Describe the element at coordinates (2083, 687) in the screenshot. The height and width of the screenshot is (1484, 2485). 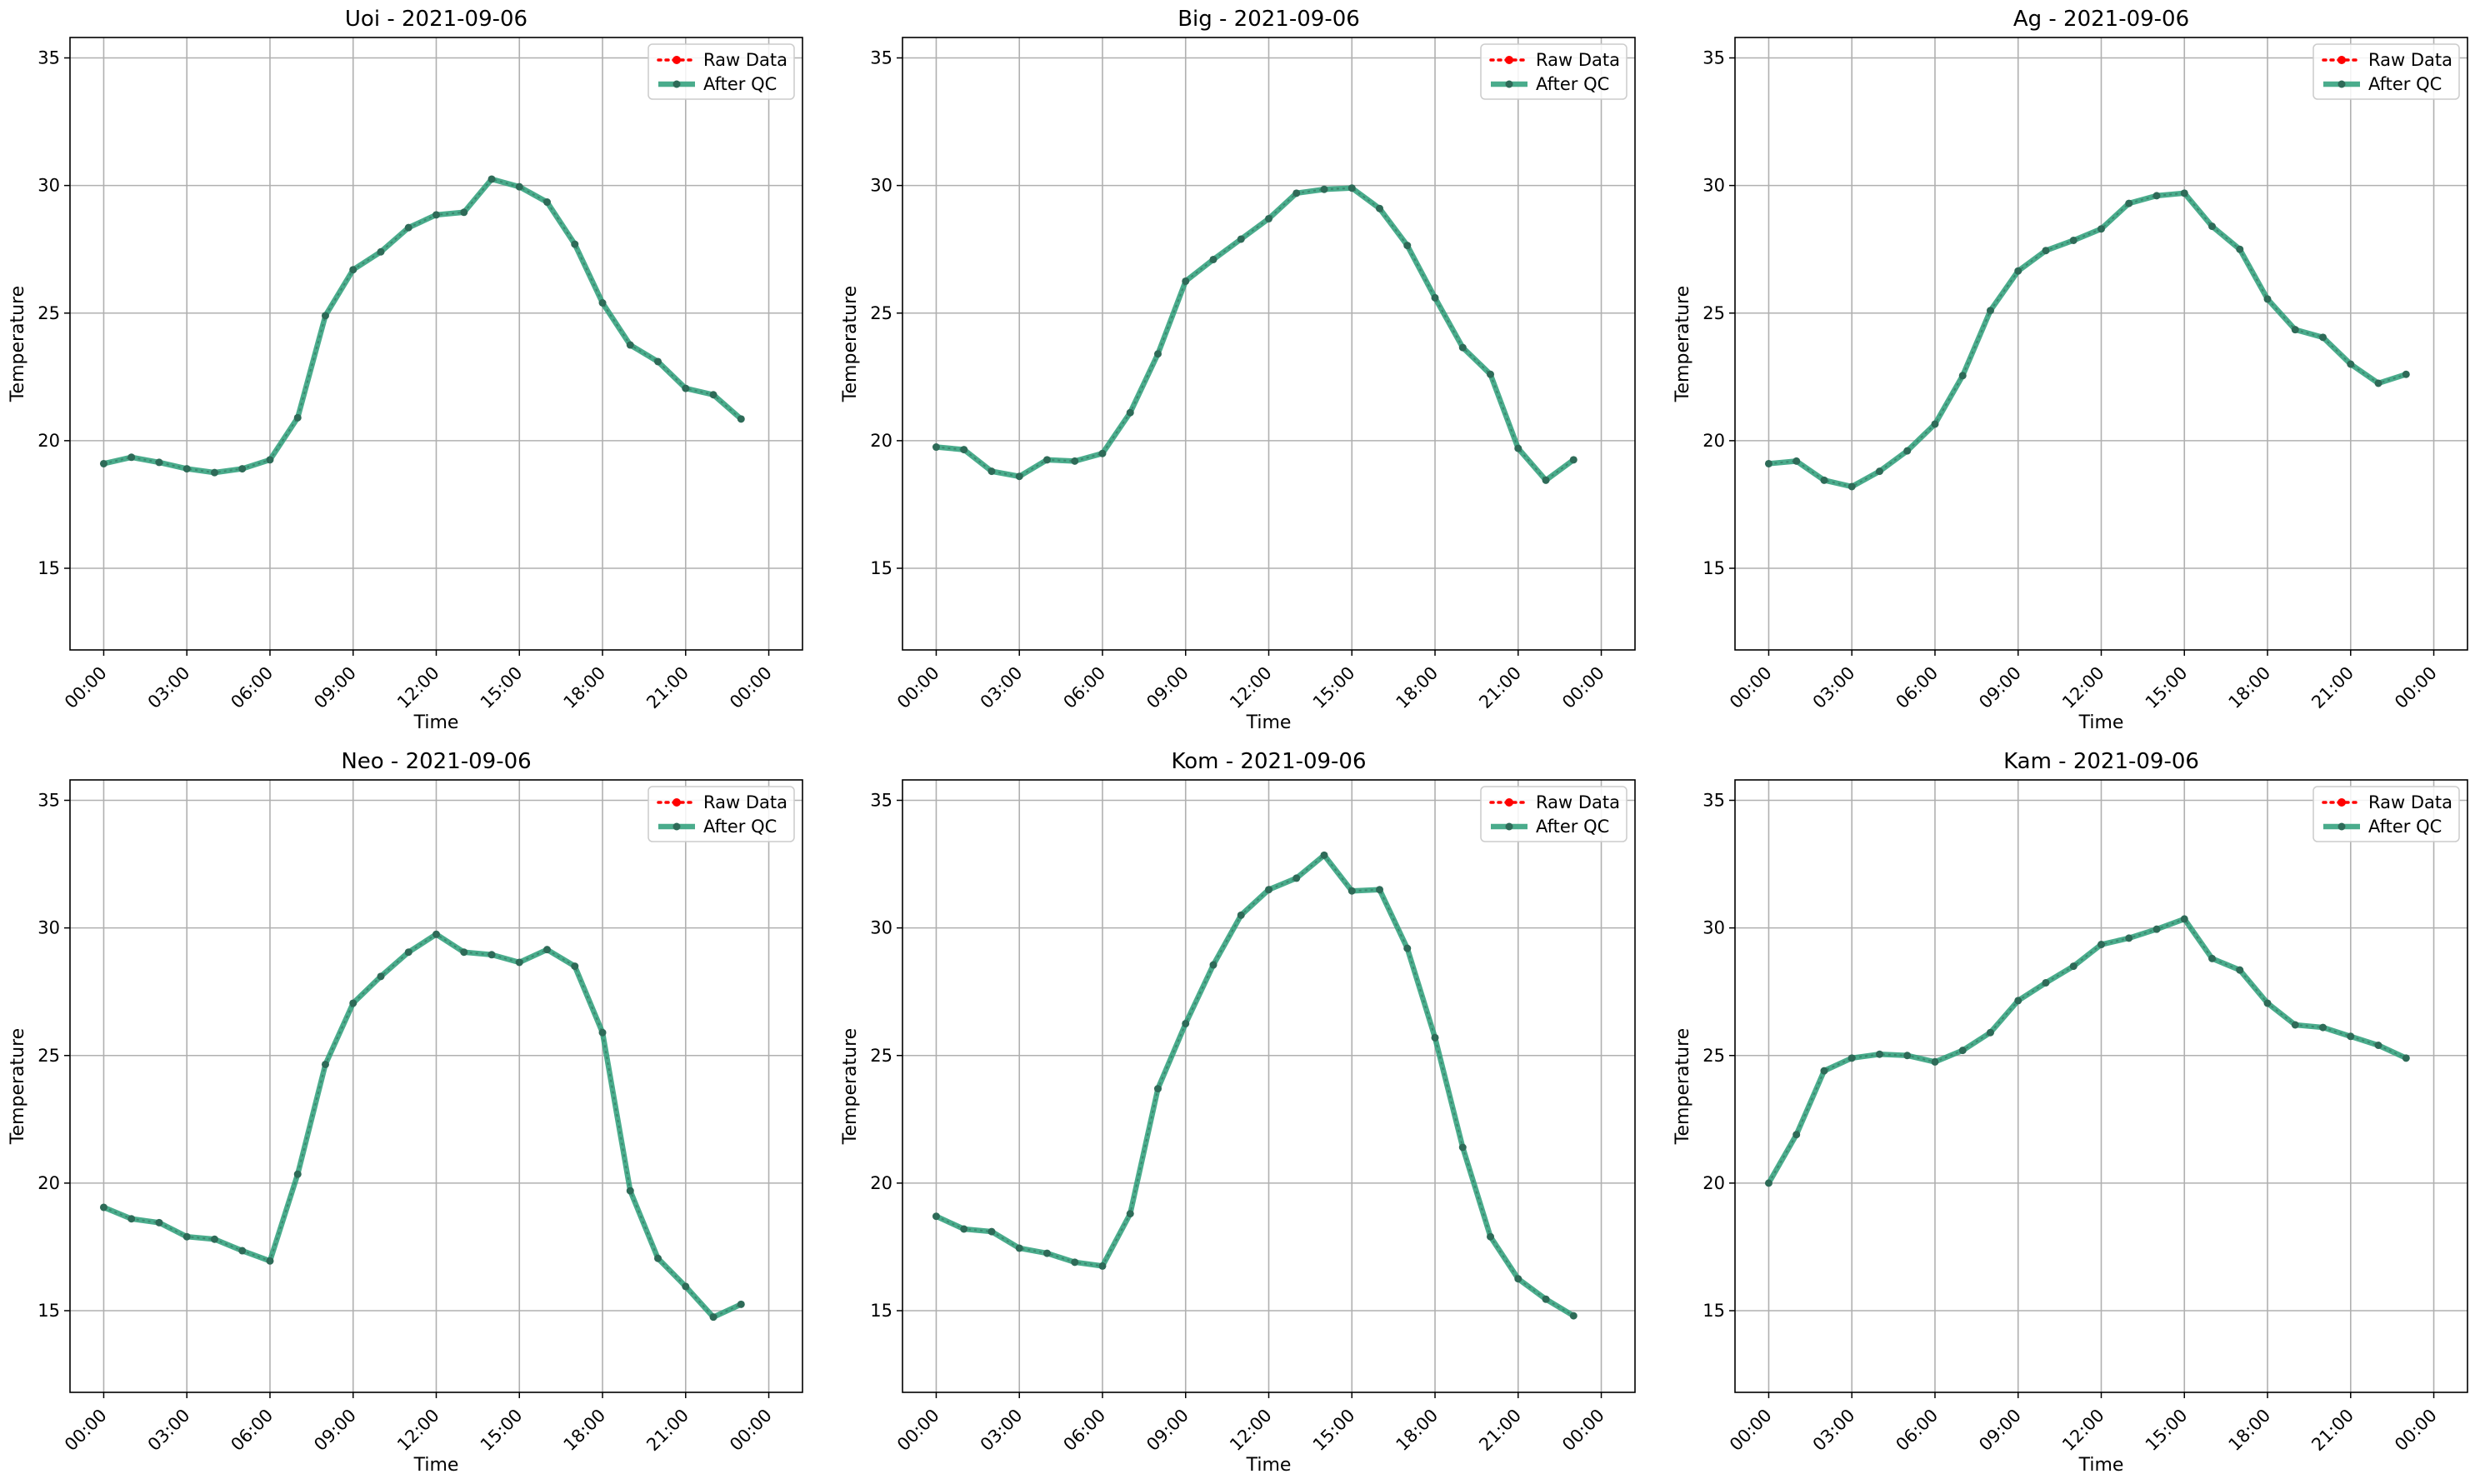
I see `x-tick-label: 12:00` at that location.